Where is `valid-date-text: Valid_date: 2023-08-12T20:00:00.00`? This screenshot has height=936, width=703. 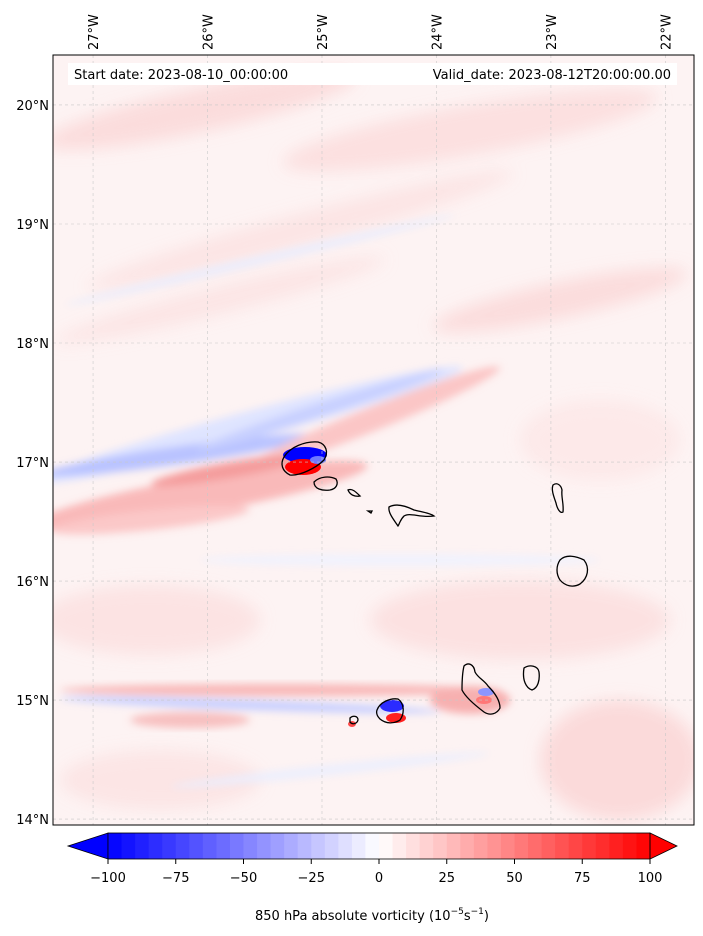
valid-date-text: Valid_date: 2023-08-12T20:00:00.00 is located at coordinates (552, 75).